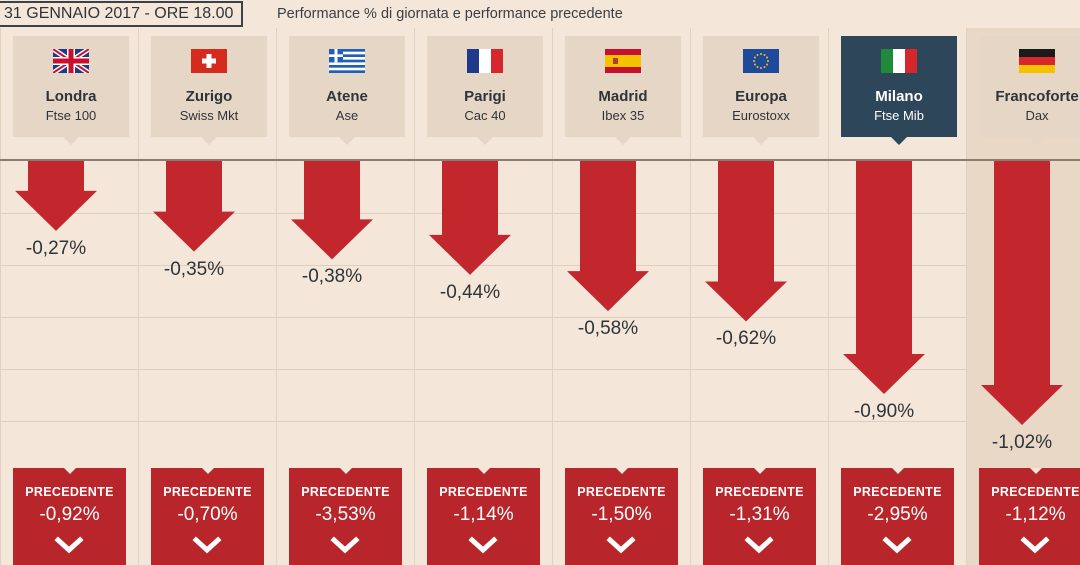  I want to click on market-column-francoforte: Francoforte Dax PRECEDENTE -1,12%, so click(1023, 296).